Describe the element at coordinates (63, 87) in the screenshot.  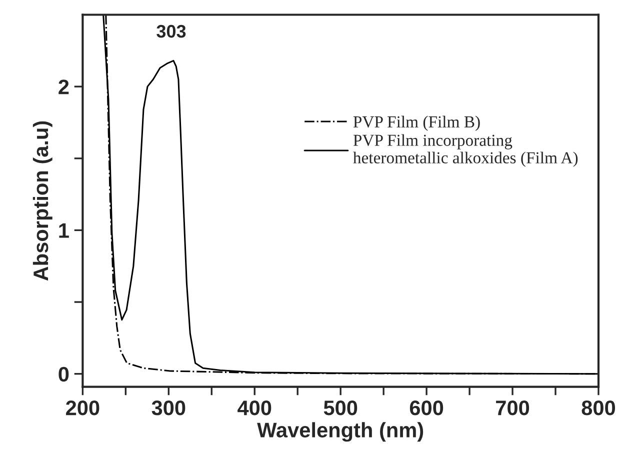
I see `y-tick-label: 2` at that location.